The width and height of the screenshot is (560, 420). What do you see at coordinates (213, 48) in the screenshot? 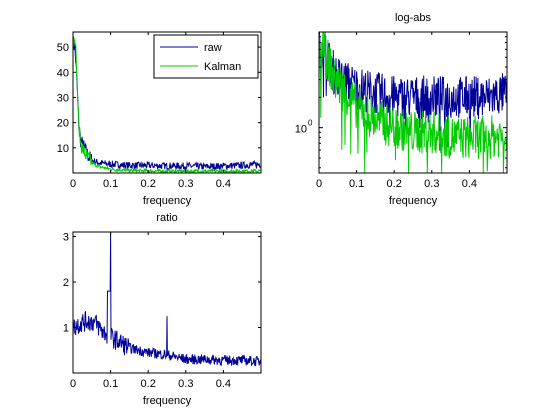
I see `legend-label-raw: raw` at bounding box center [213, 48].